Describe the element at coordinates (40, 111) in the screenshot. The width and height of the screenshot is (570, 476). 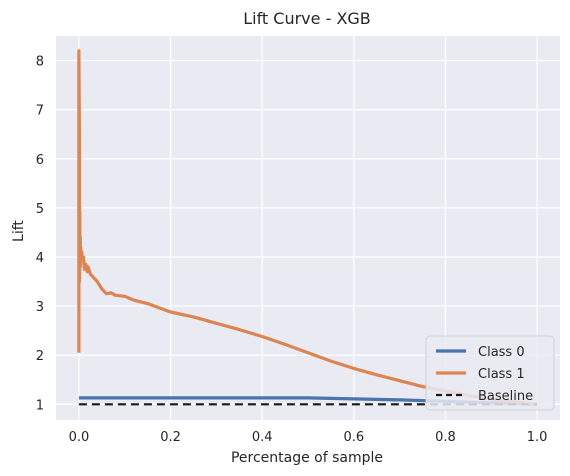
I see `y-tick-label: 7` at that location.